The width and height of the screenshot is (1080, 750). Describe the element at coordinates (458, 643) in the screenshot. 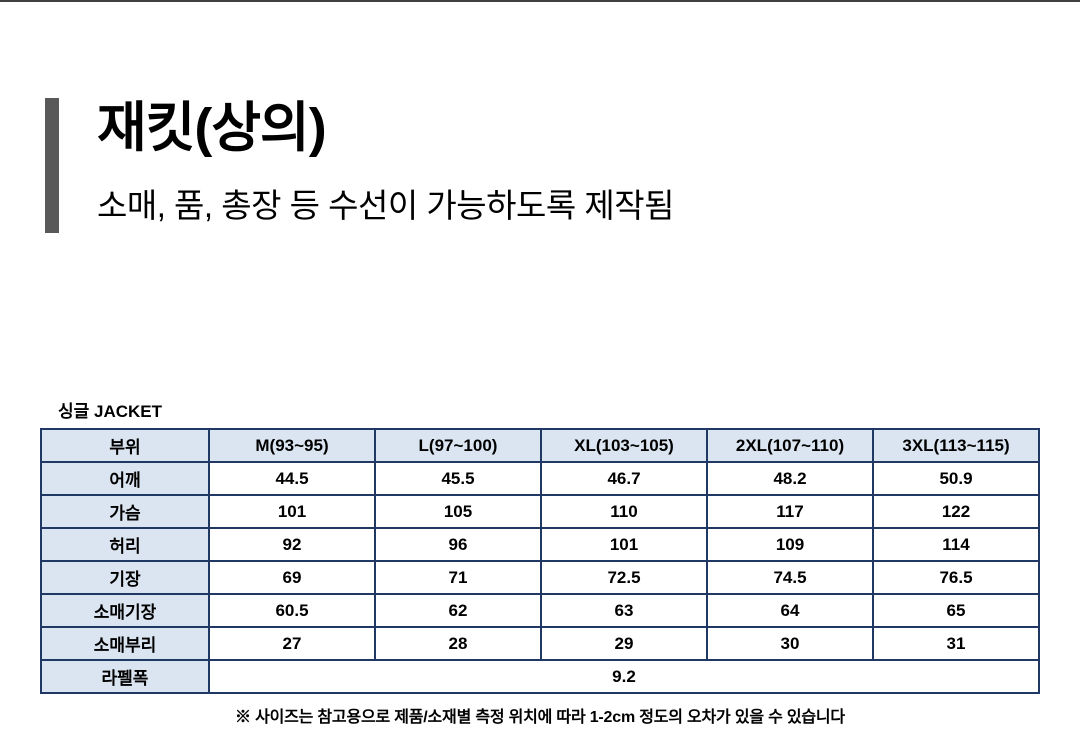

I see `value-cell: 28` at that location.